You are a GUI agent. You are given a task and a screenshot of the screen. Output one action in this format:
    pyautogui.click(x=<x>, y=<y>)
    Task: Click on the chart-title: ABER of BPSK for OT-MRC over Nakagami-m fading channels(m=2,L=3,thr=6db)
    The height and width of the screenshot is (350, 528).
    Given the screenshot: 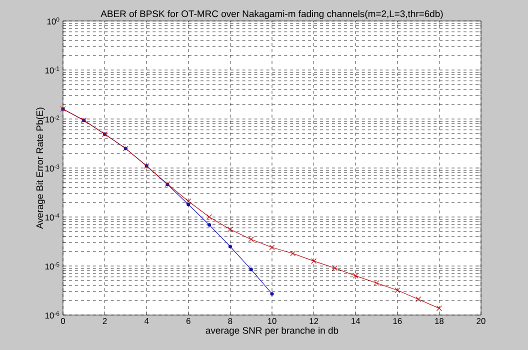 What is the action you would take?
    pyautogui.click(x=271, y=15)
    